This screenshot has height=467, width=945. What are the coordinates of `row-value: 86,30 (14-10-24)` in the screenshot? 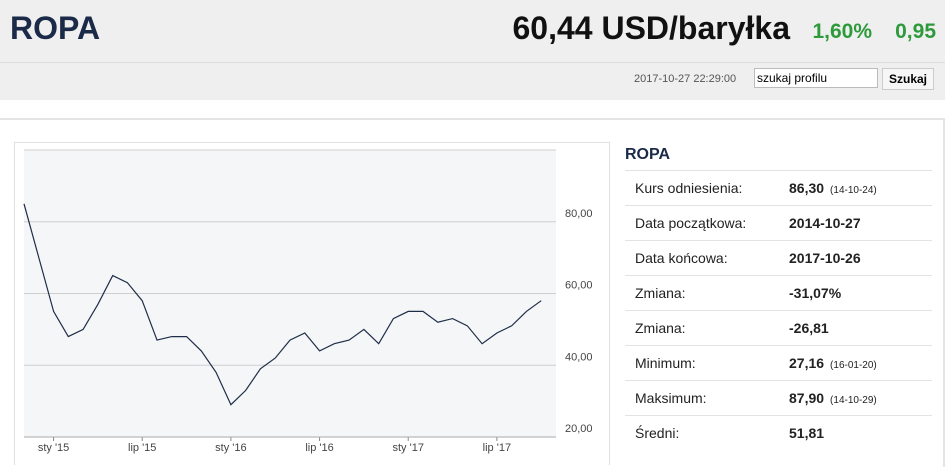 It's located at (833, 189).